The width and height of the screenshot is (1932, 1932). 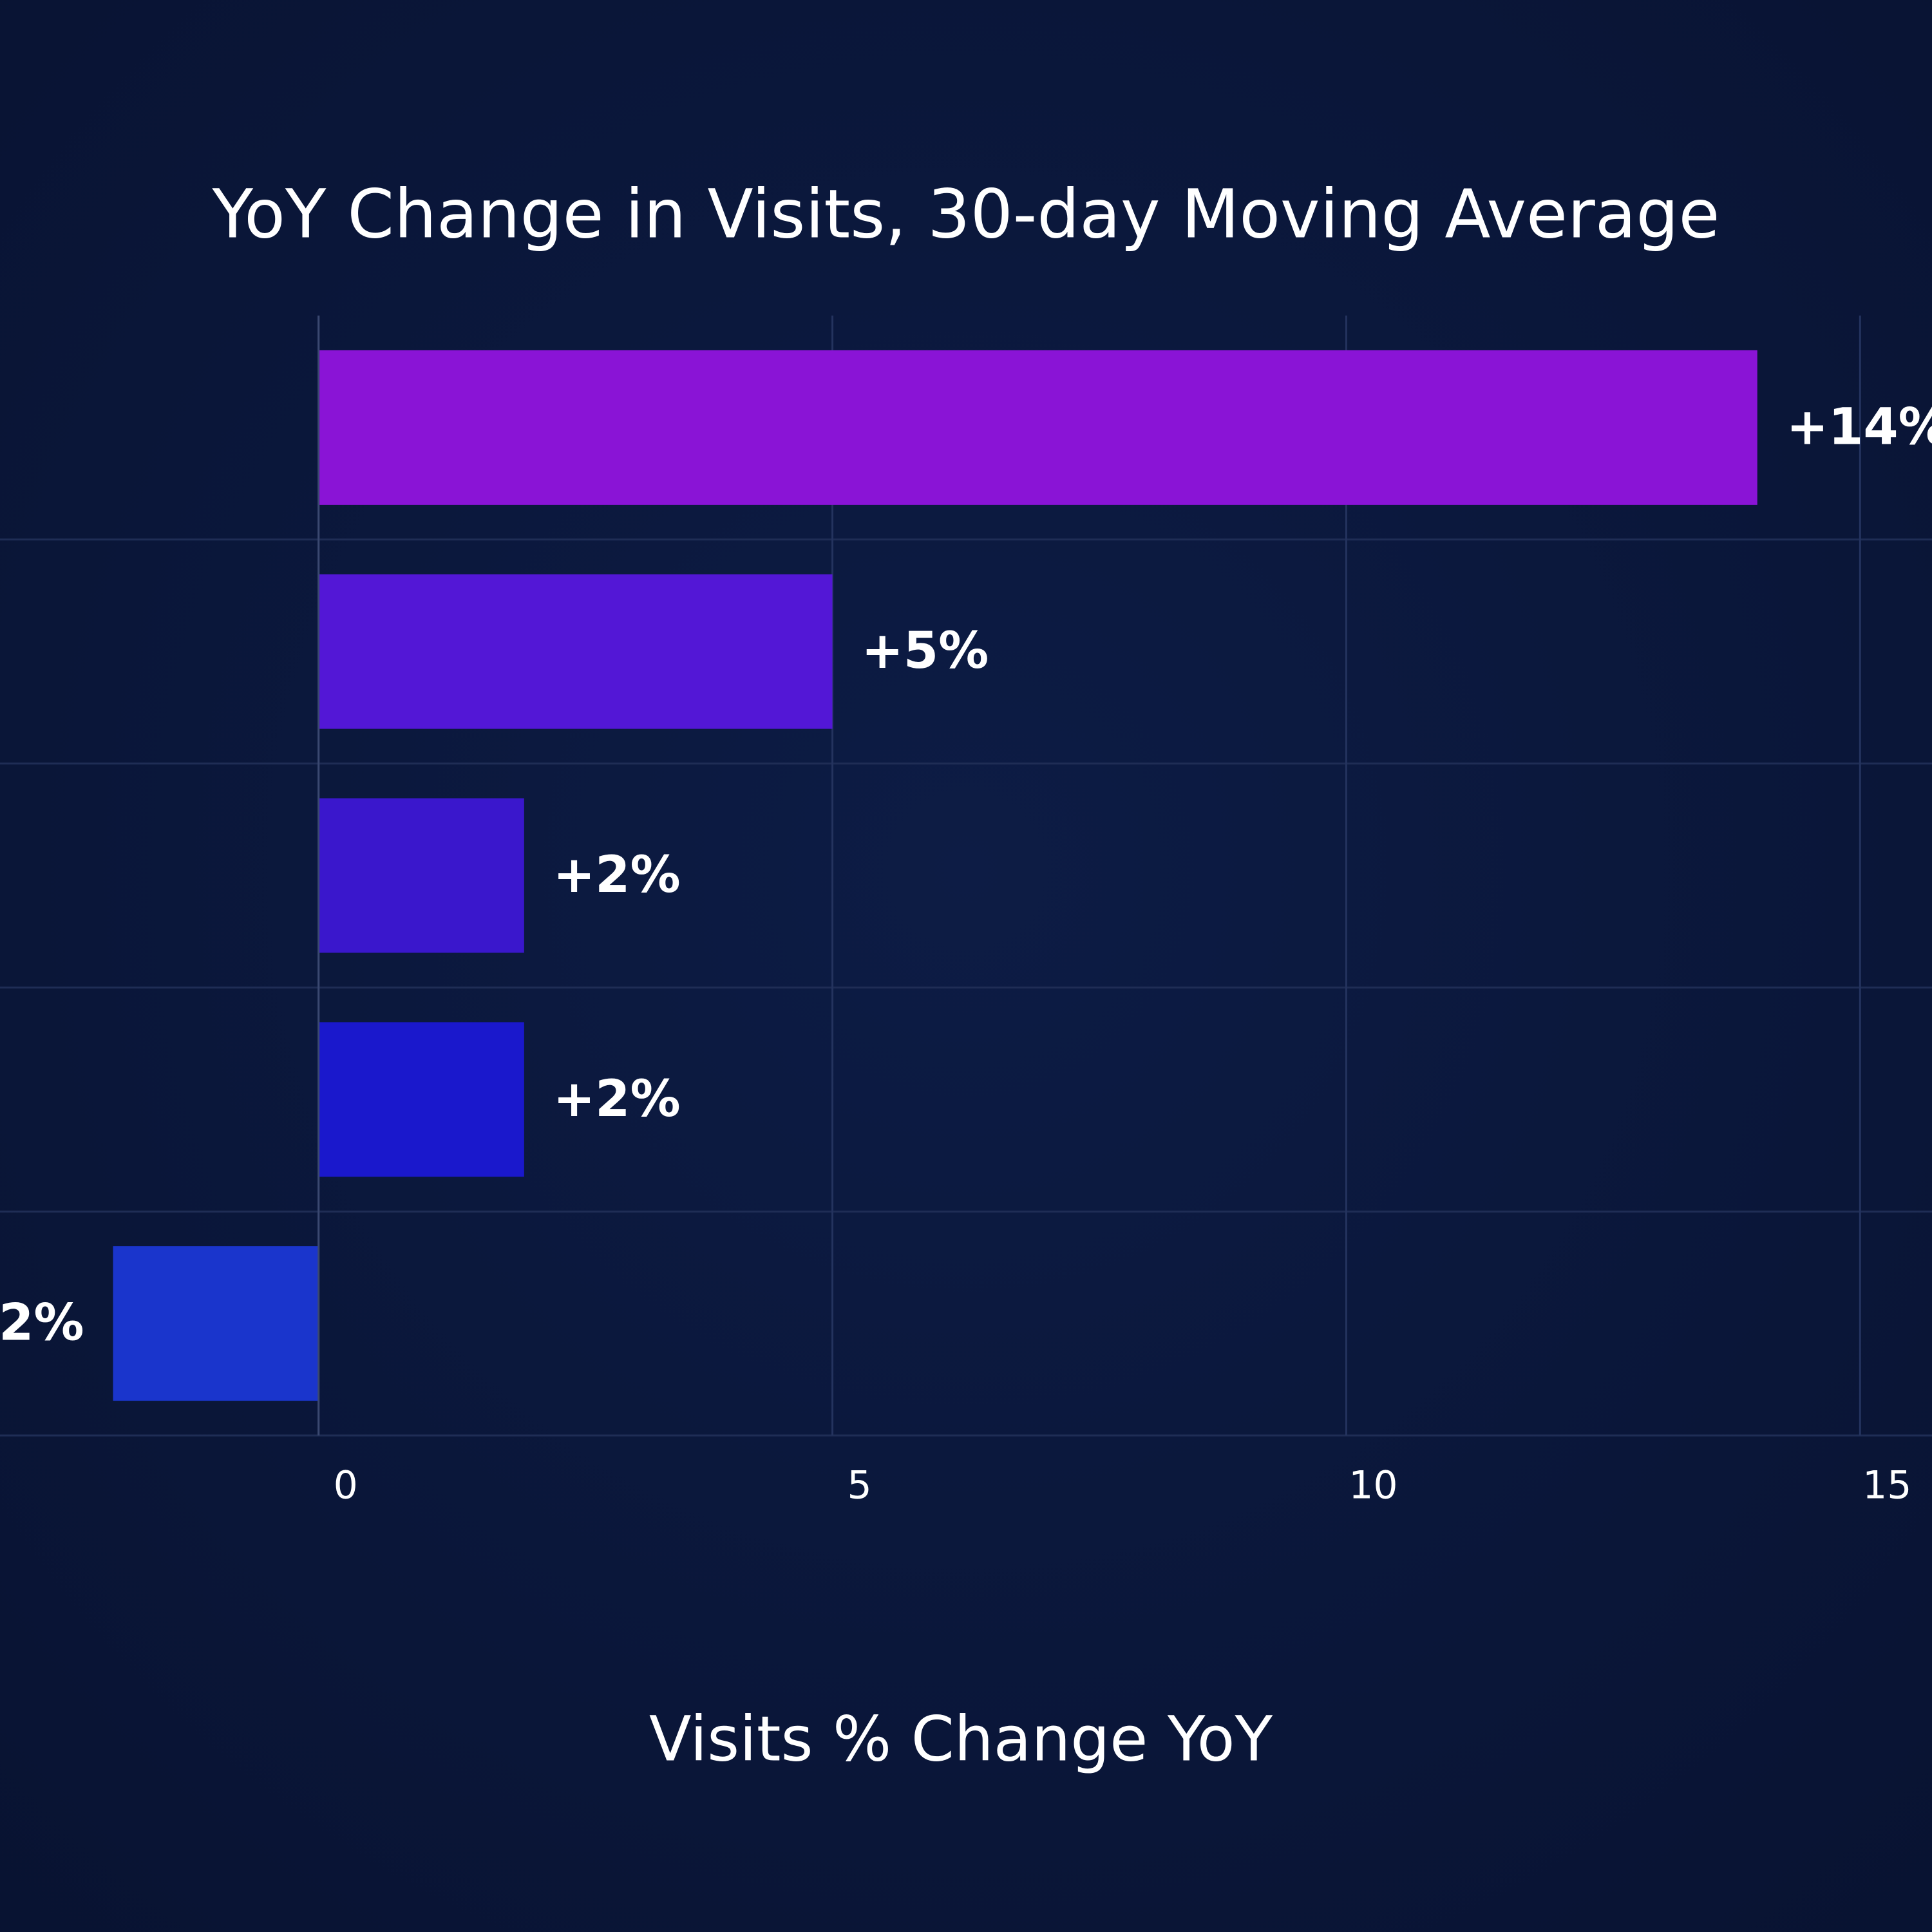 What do you see at coordinates (859, 1485) in the screenshot?
I see `x-tick-label: 5` at bounding box center [859, 1485].